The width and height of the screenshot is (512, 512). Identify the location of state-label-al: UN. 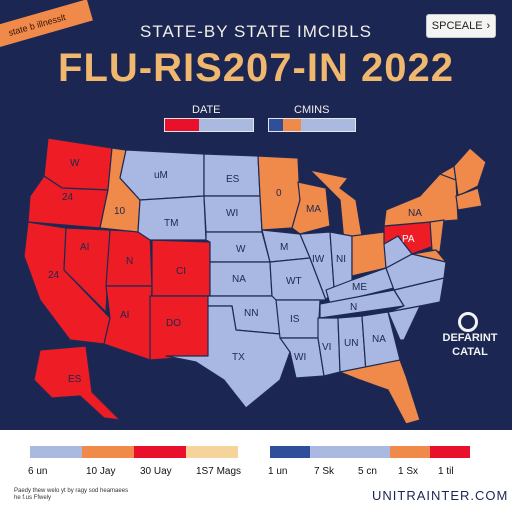
(351, 343).